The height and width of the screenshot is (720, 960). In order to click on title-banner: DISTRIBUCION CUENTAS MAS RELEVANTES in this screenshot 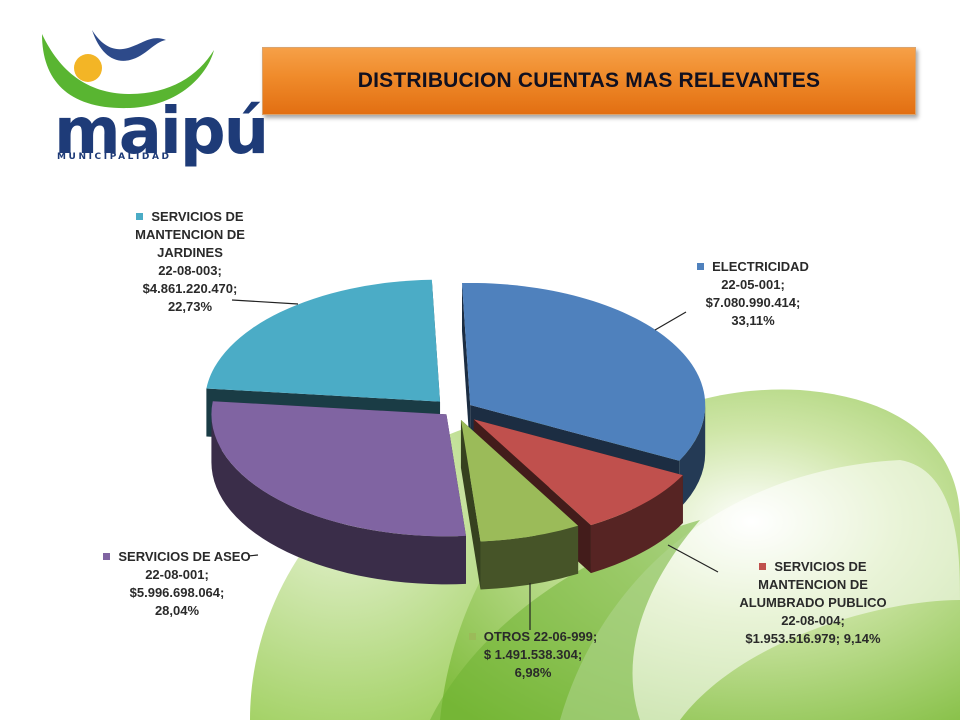, I will do `click(589, 81)`.